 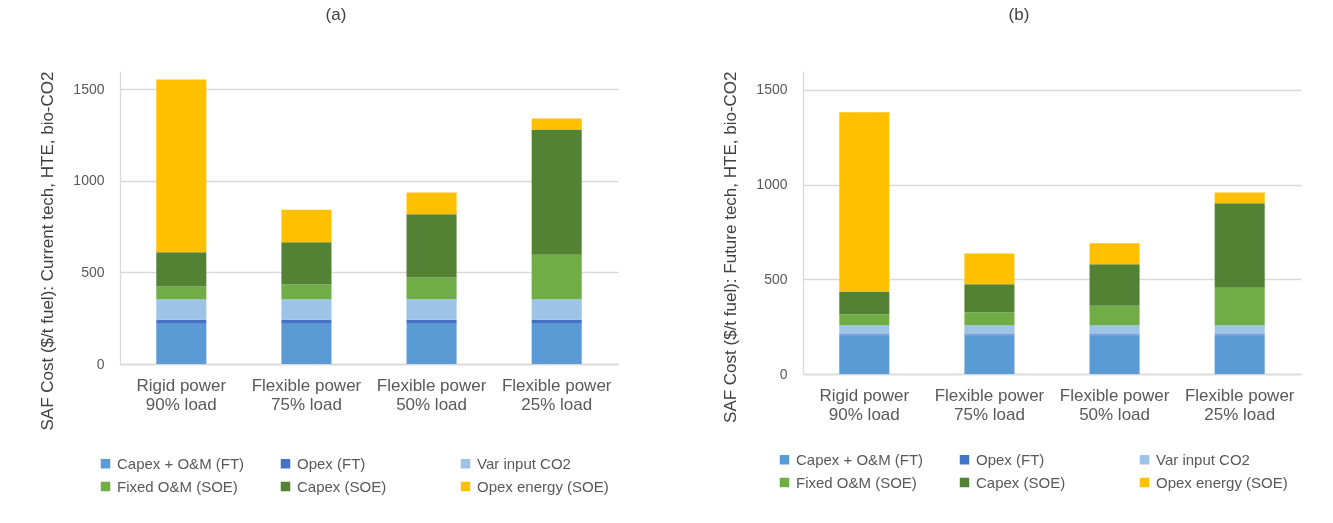 I want to click on chart-title: (a), so click(x=336, y=14).